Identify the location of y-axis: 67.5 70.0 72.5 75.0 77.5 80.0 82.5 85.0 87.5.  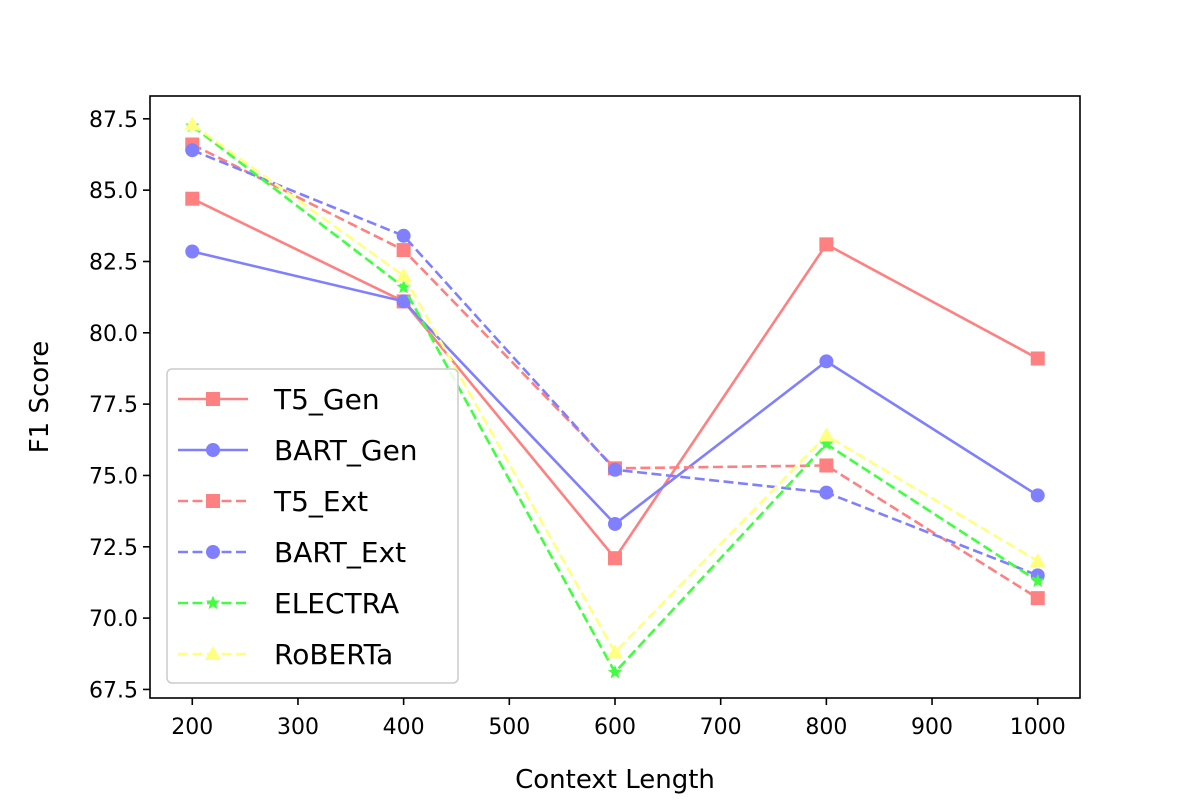
(119, 405).